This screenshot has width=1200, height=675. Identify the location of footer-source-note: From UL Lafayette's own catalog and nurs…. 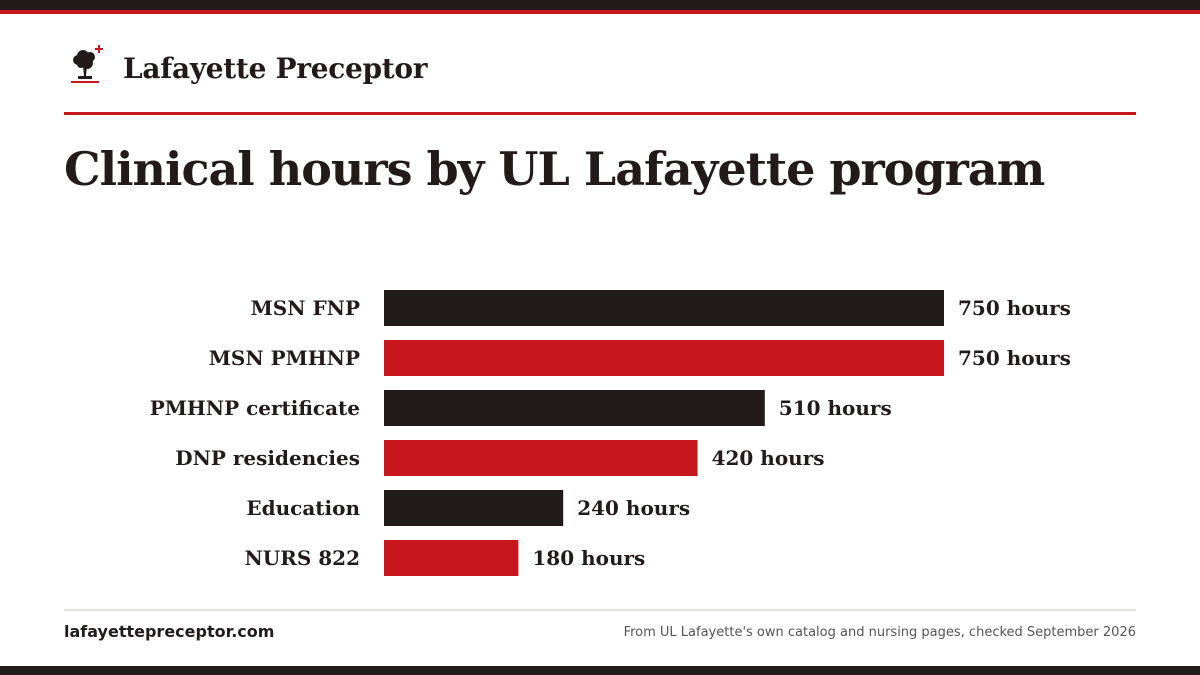
(879, 632).